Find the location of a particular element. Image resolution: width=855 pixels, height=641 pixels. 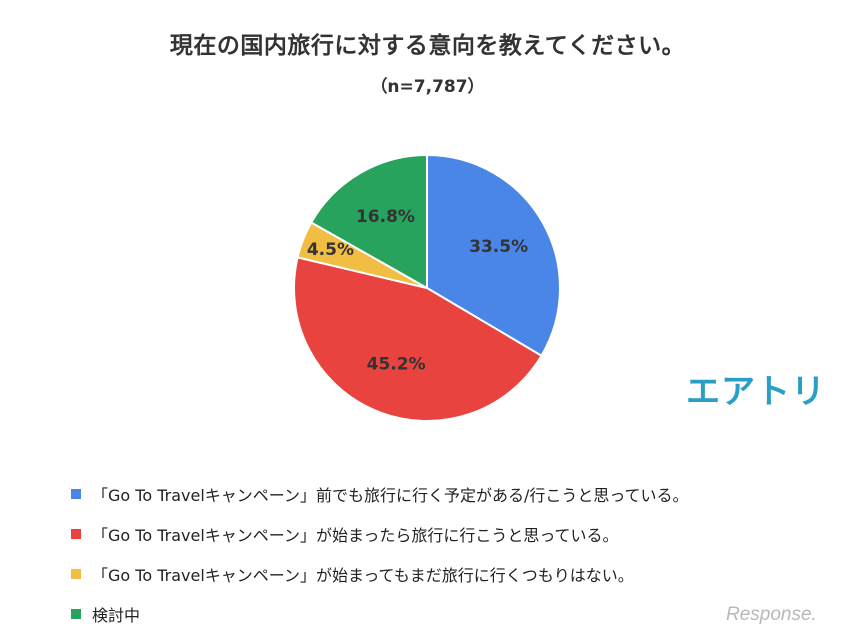

legend-item-3: 検討中 is located at coordinates (461, 614).